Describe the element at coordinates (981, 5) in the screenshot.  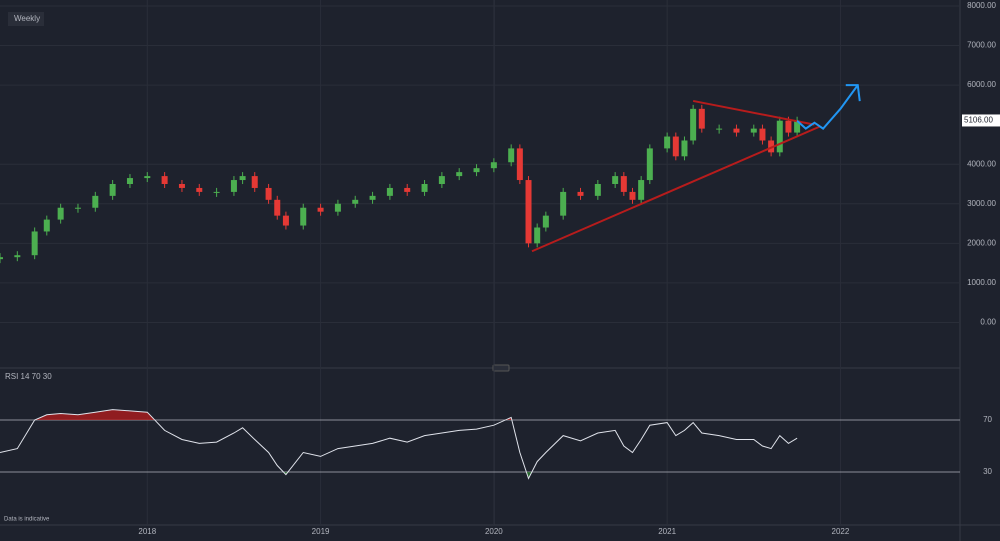
I see `y-tick-label: 8000.00` at that location.